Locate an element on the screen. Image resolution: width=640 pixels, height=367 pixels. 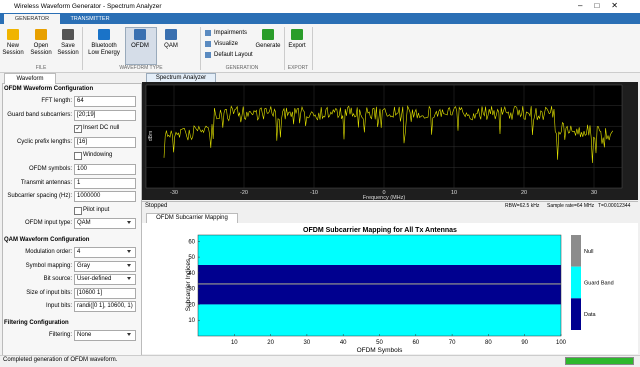
panel-tab: Waveform is located at coordinates (30, 78).